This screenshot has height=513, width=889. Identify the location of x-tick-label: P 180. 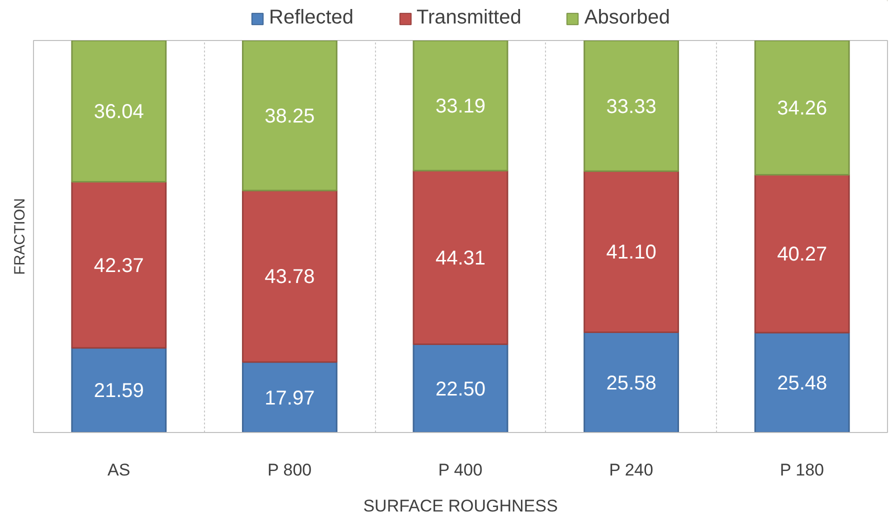
(802, 470).